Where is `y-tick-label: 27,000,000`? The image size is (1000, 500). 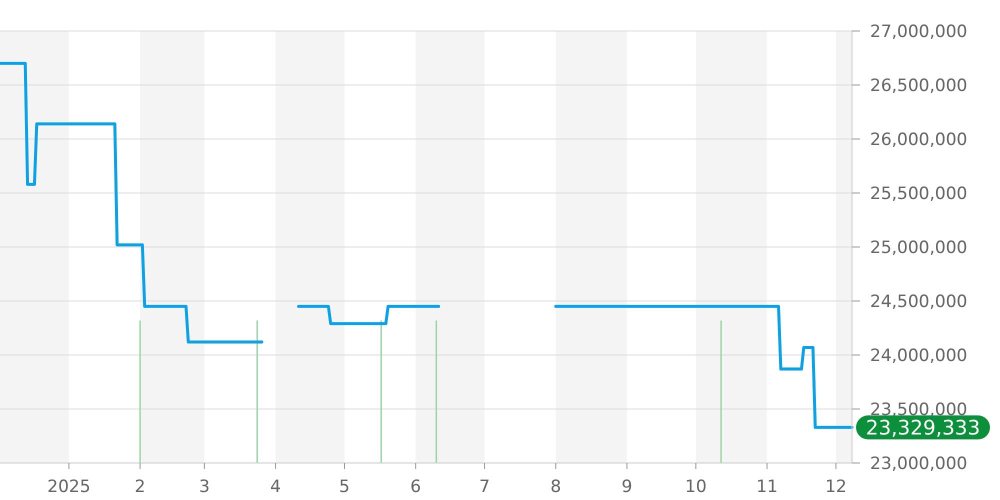 y-tick-label: 27,000,000 is located at coordinates (919, 32).